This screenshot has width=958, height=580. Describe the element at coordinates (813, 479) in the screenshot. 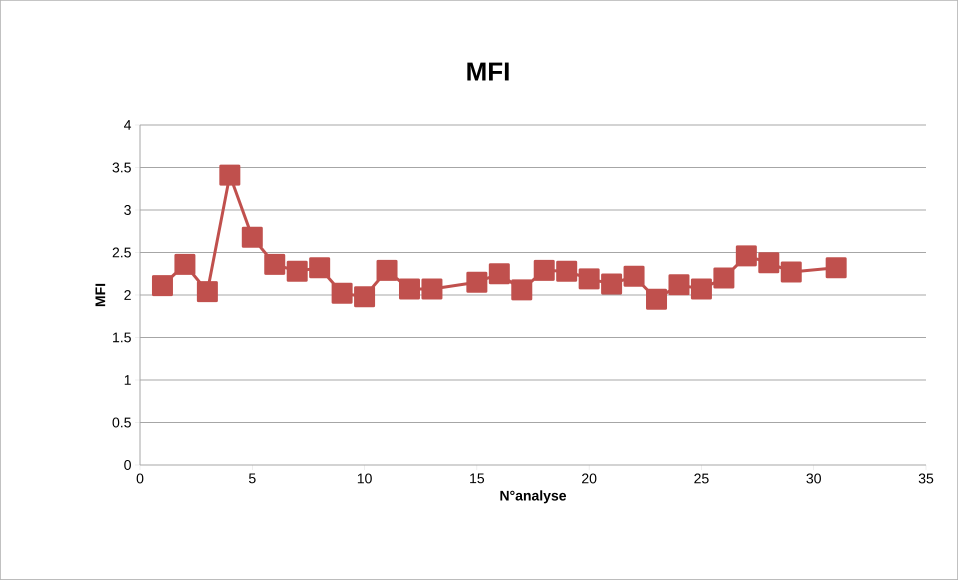

I see `x-tick-label: 30` at that location.